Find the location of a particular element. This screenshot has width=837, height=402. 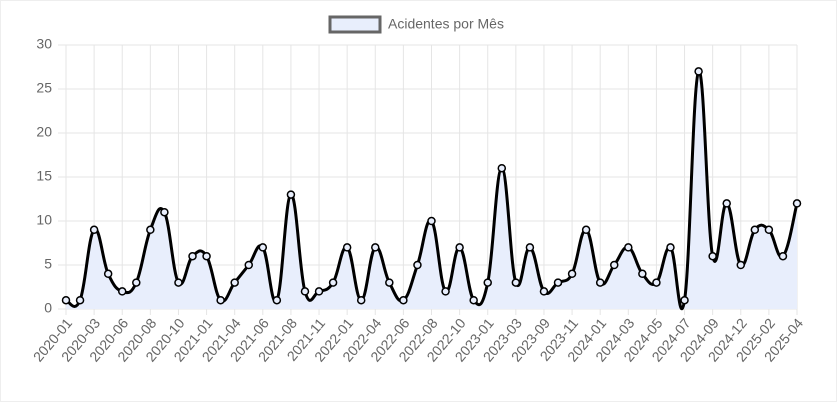

legend-label: Acidentes por Mês is located at coordinates (446, 24).